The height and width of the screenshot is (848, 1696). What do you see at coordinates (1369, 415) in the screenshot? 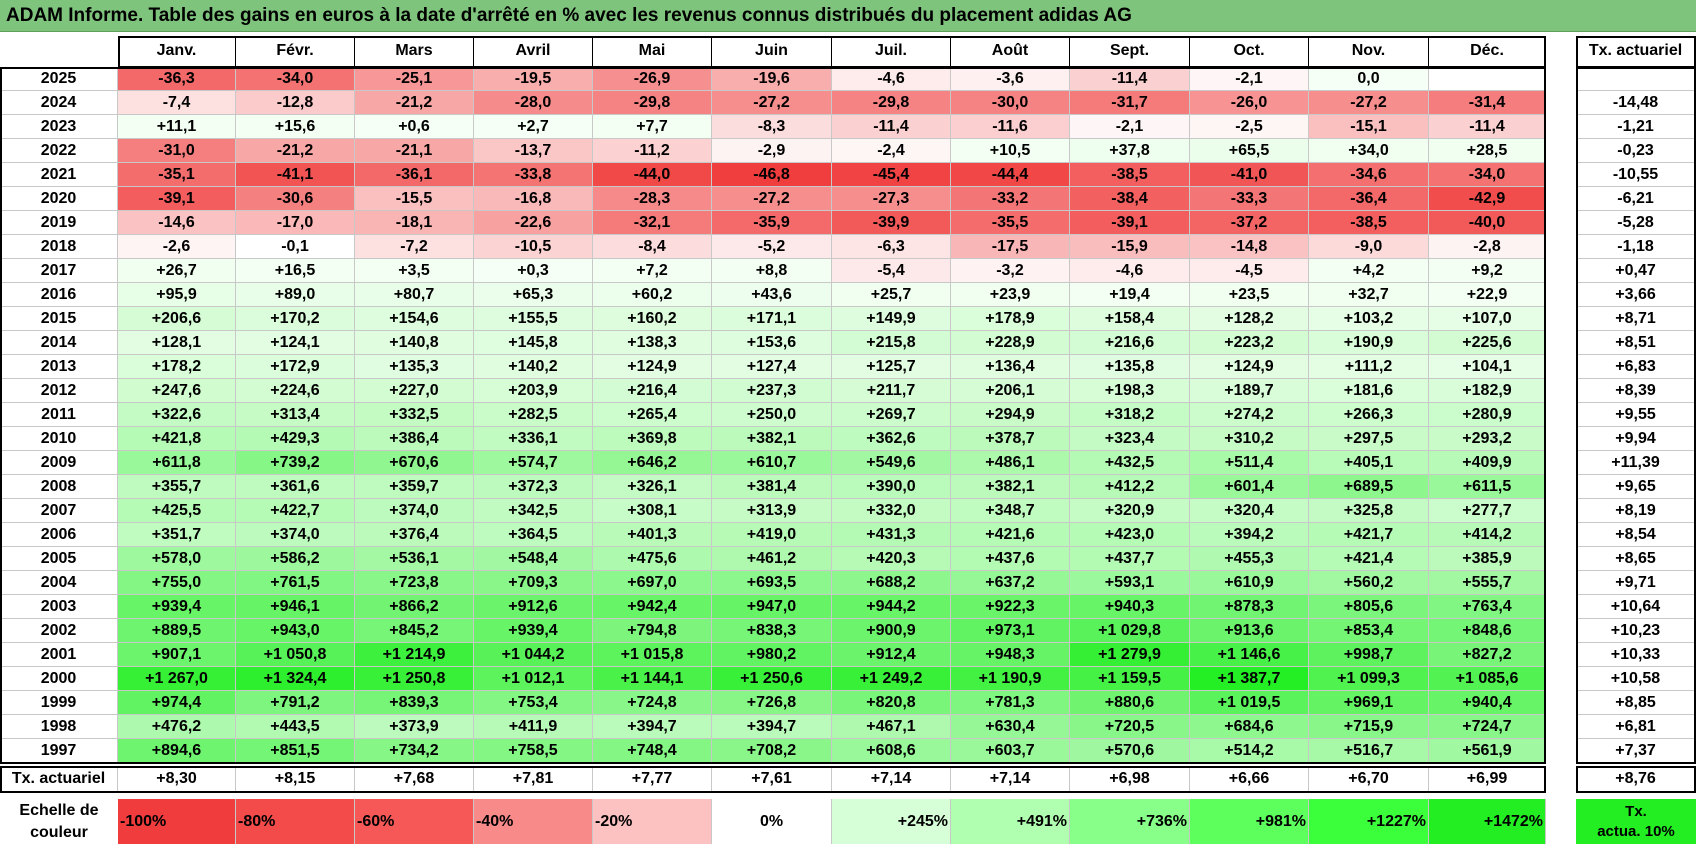
I see `table-cell: +266,3` at bounding box center [1369, 415].